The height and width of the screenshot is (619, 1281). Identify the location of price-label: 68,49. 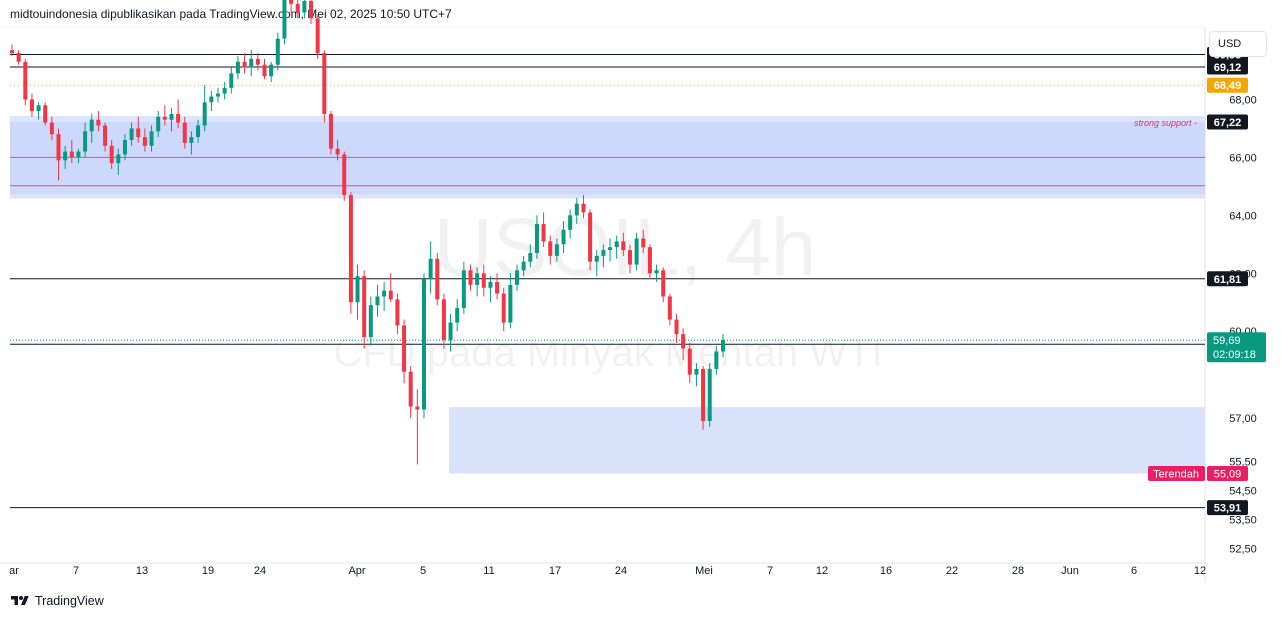
(1227, 85).